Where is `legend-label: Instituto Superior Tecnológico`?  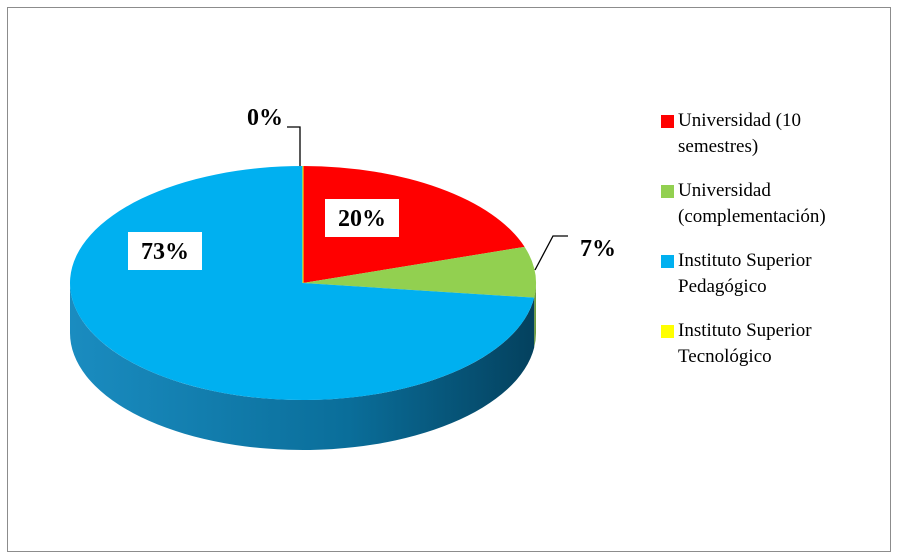 legend-label: Instituto Superior Tecnológico is located at coordinates (745, 343).